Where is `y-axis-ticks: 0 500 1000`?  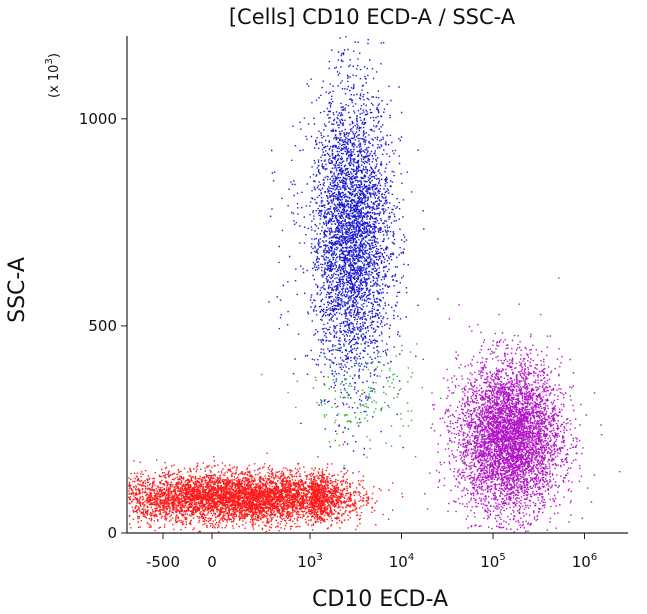
y-axis-ticks: 0 500 1000 is located at coordinates (103, 326).